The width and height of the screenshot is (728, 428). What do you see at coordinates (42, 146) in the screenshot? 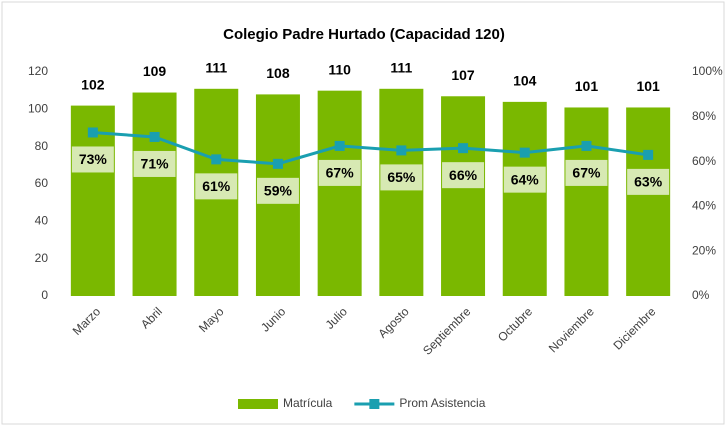
I see `y-tick-label: 80` at bounding box center [42, 146].